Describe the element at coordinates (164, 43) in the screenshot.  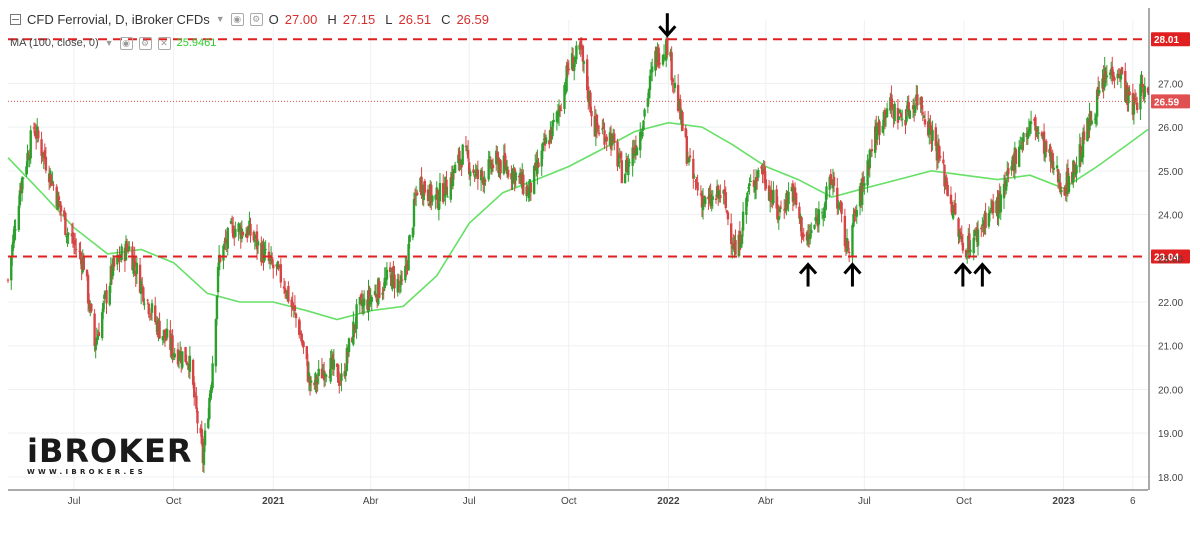
I see `close-icon: ✕` at that location.